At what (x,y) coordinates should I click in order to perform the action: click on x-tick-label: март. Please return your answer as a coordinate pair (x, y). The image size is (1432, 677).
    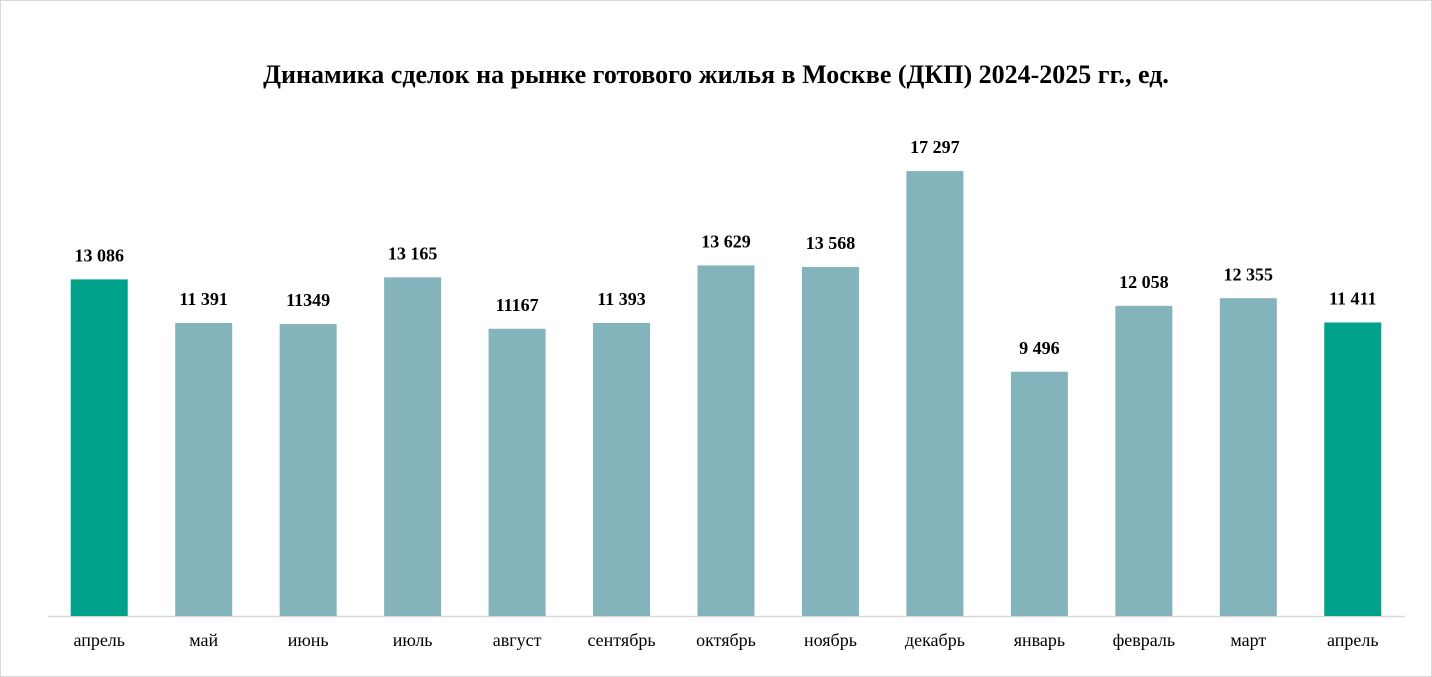
    Looking at the image, I should click on (1248, 640).